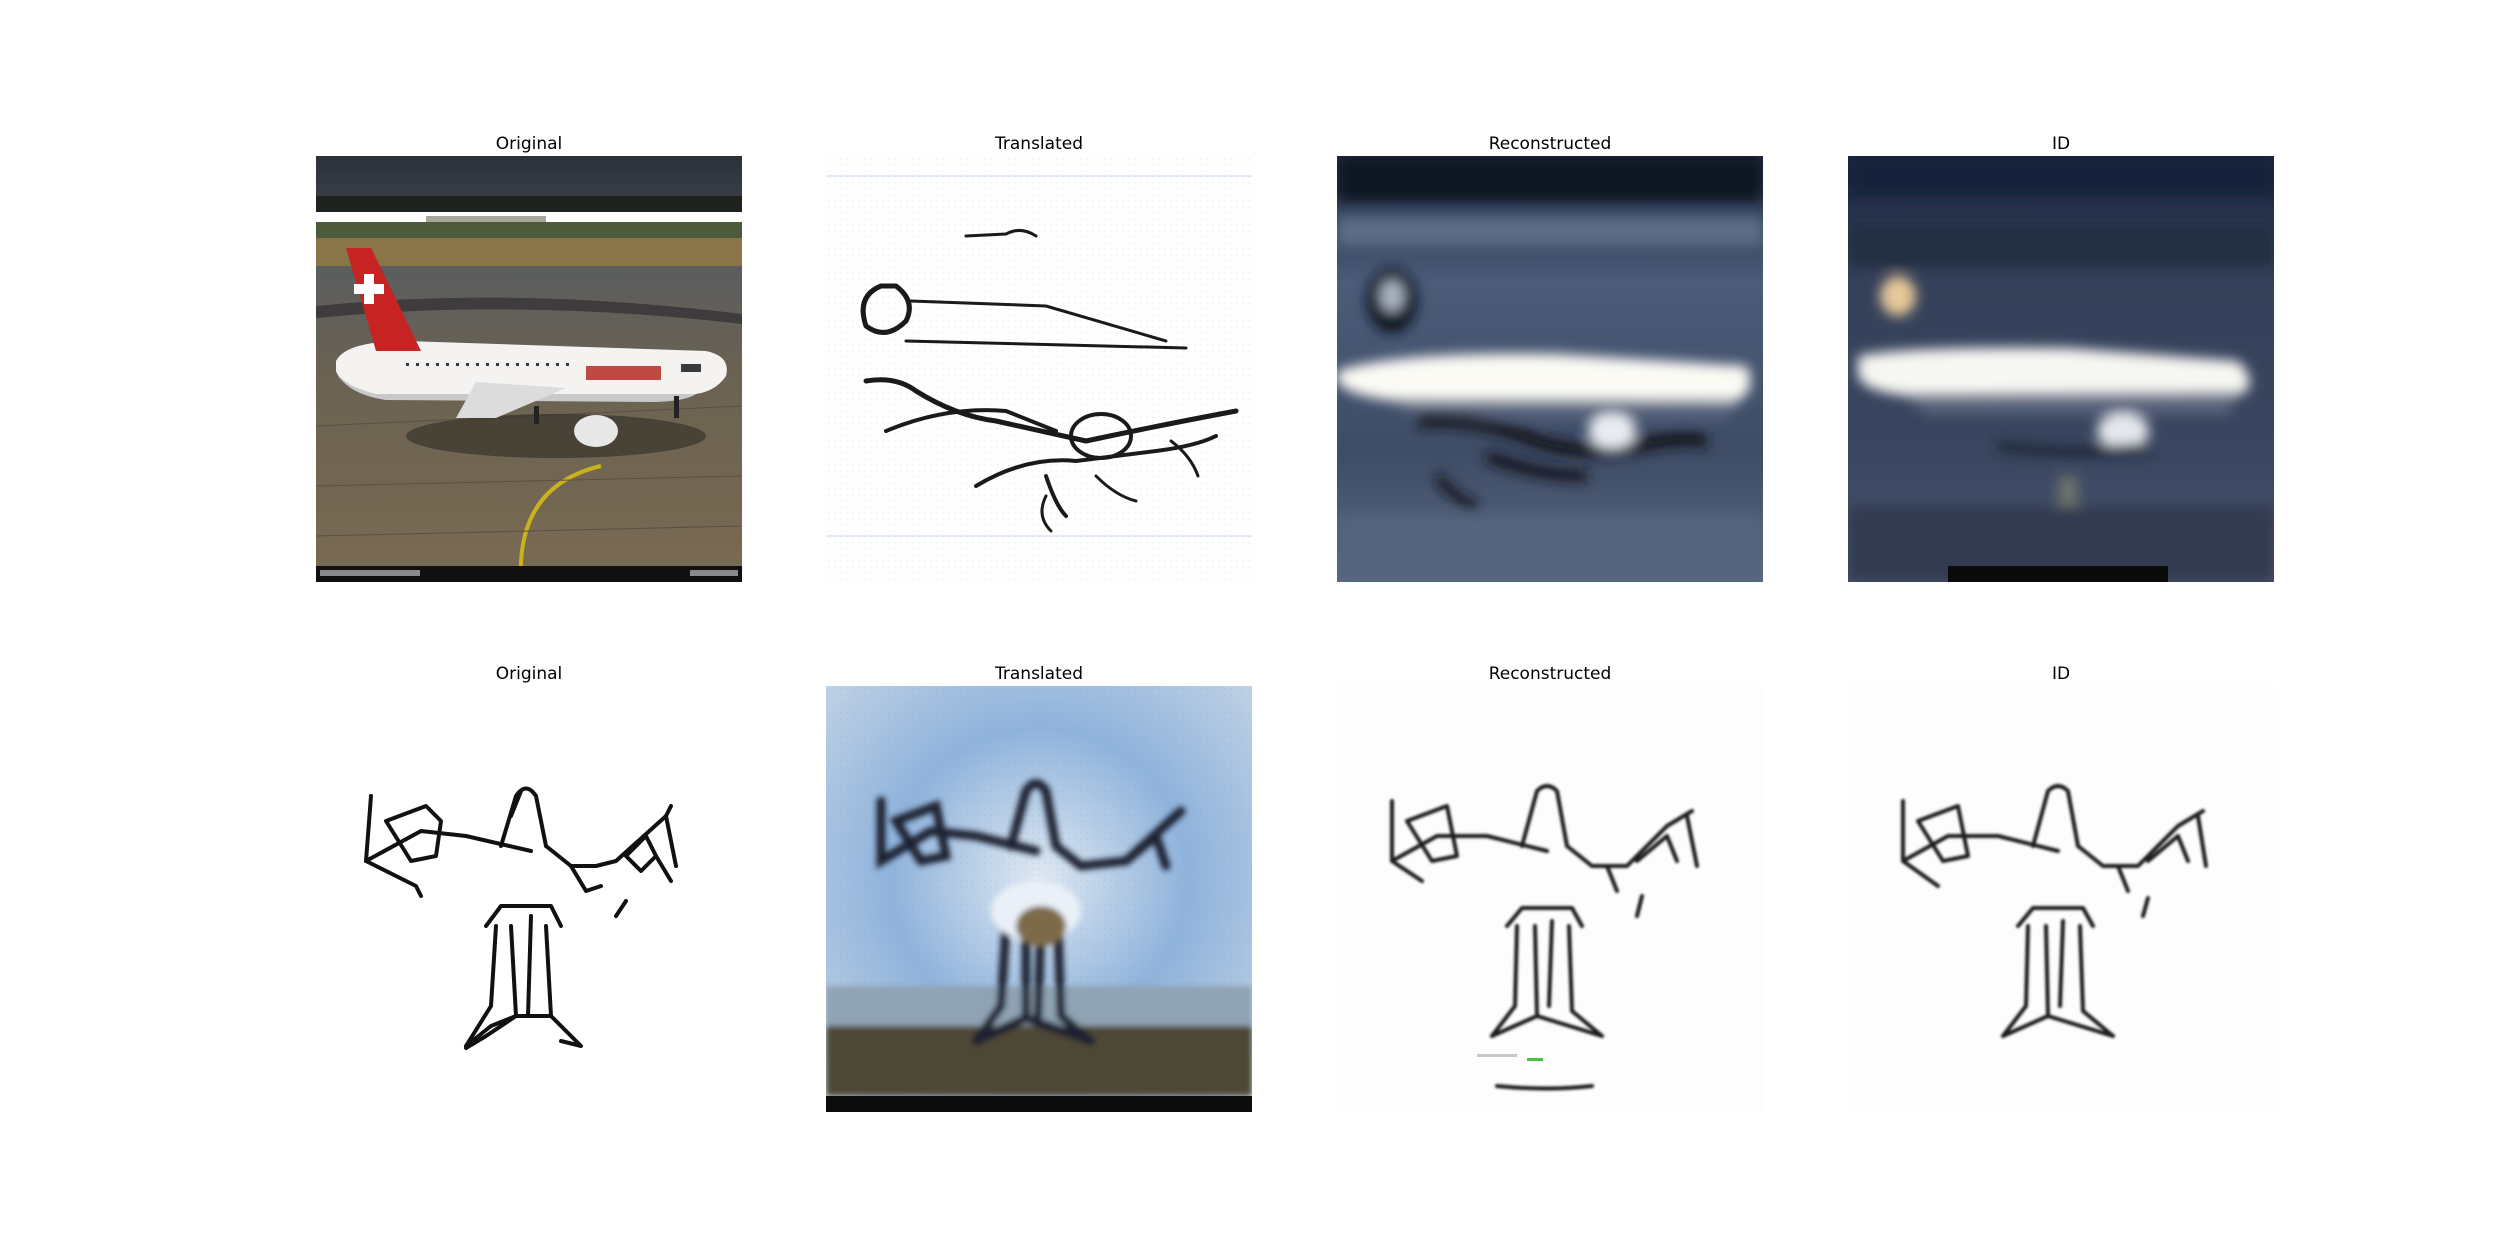 Image resolution: width=2500 pixels, height=1250 pixels. Describe the element at coordinates (1550, 369) in the screenshot. I see `reconstructed-photo-image` at that location.